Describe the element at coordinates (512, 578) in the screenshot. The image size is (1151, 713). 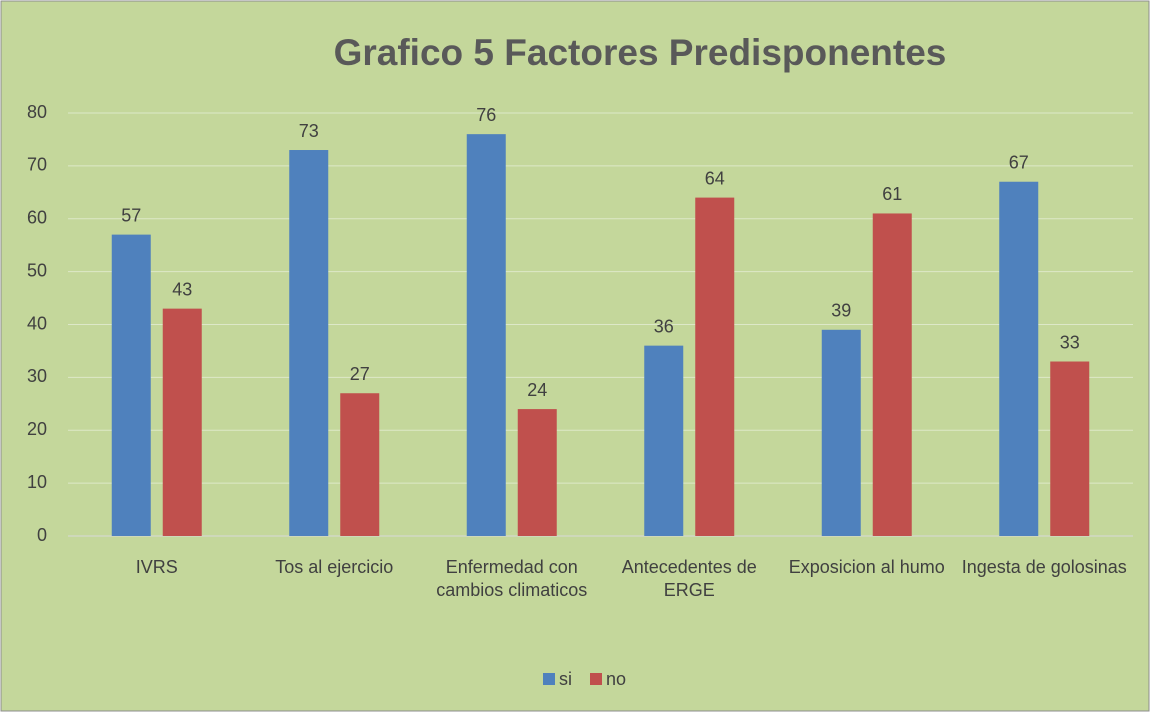
I see `x-tick-label: Enfermedad con cambios climaticos` at that location.